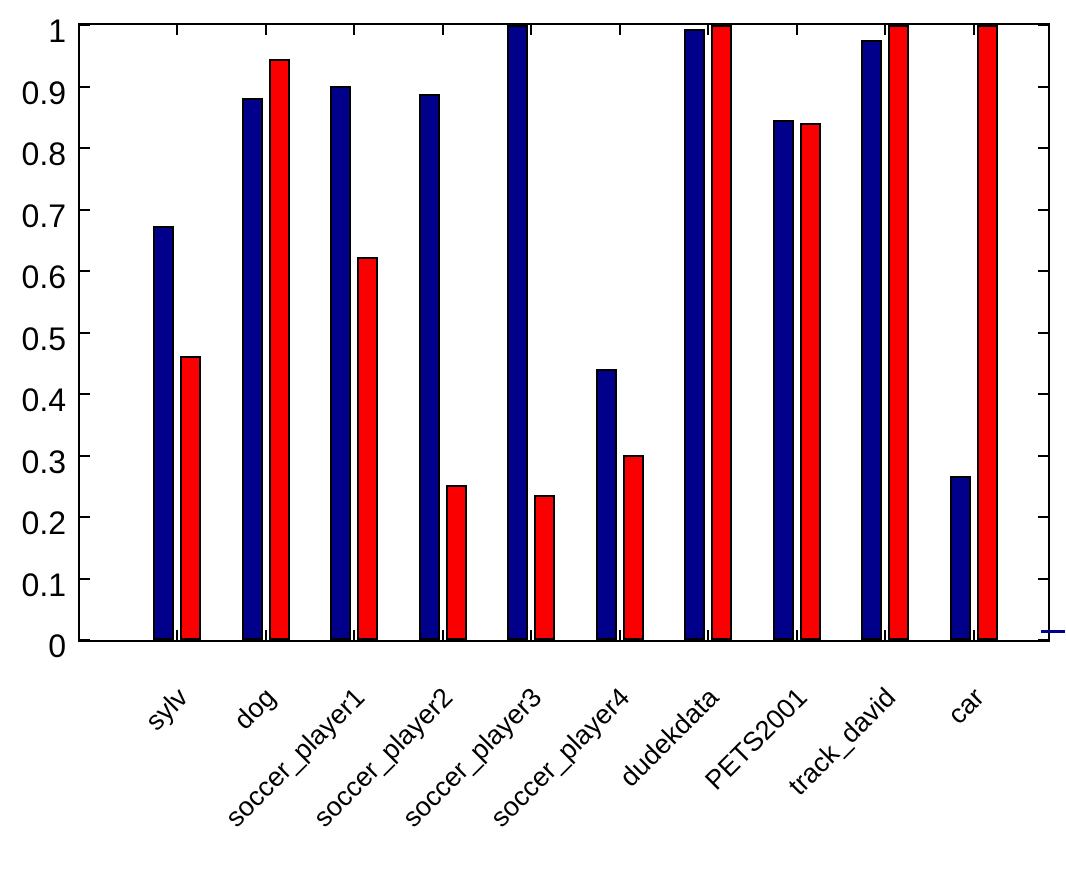 The width and height of the screenshot is (1066, 871). I want to click on y-tick-label: 0.1, so click(43, 585).